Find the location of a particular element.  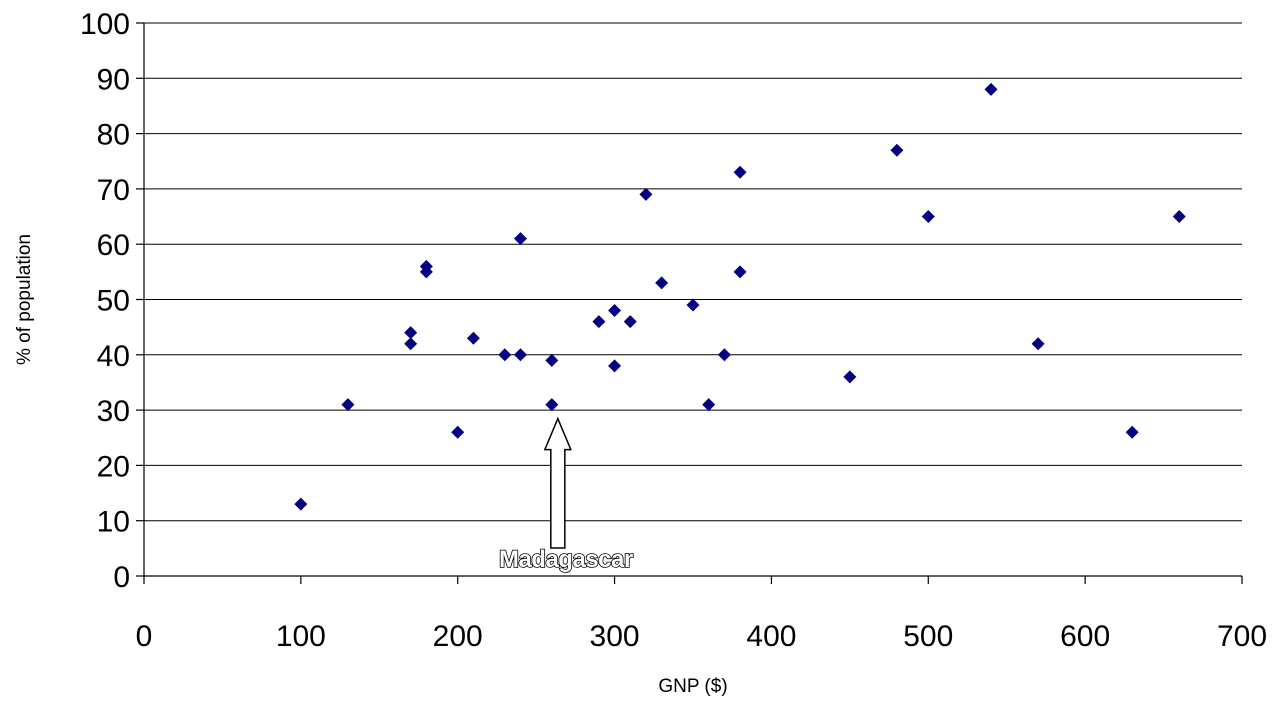

annotation-label: Madagascar is located at coordinates (566, 559).